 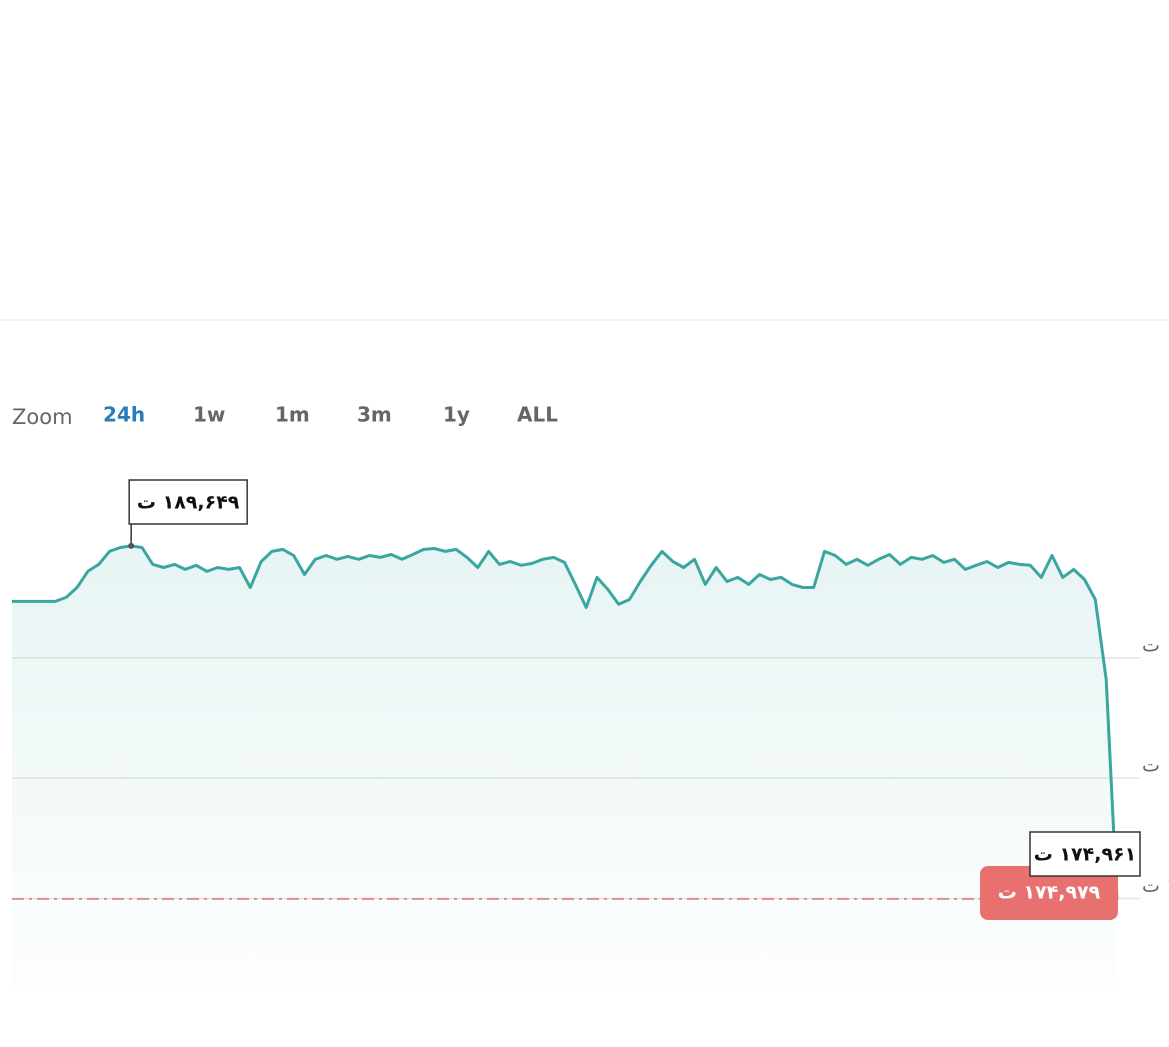 What do you see at coordinates (42, 417) in the screenshot?
I see `zoom-label: Zoom` at bounding box center [42, 417].